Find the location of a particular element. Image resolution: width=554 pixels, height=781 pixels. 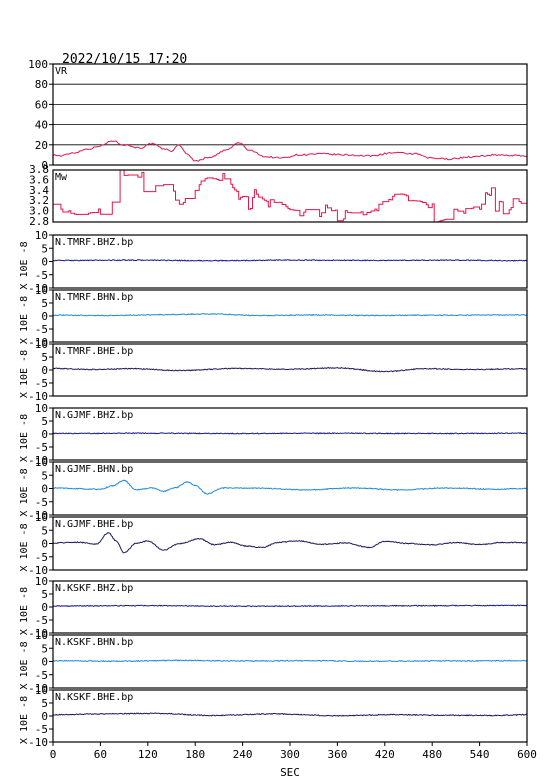

x-tick-label: 0 is located at coordinates (53, 754).